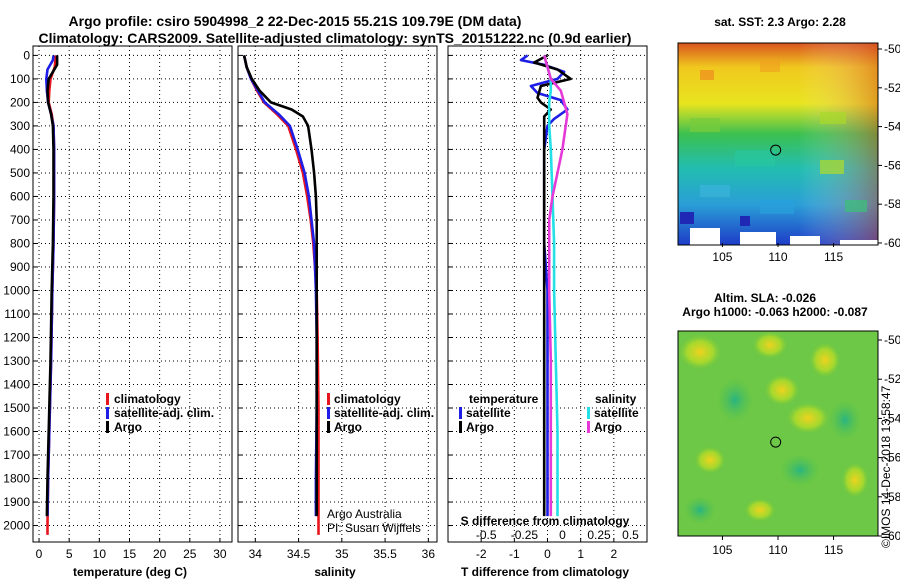  Describe the element at coordinates (892, 379) in the screenshot. I see `lat-tick-label: -52` at that location.